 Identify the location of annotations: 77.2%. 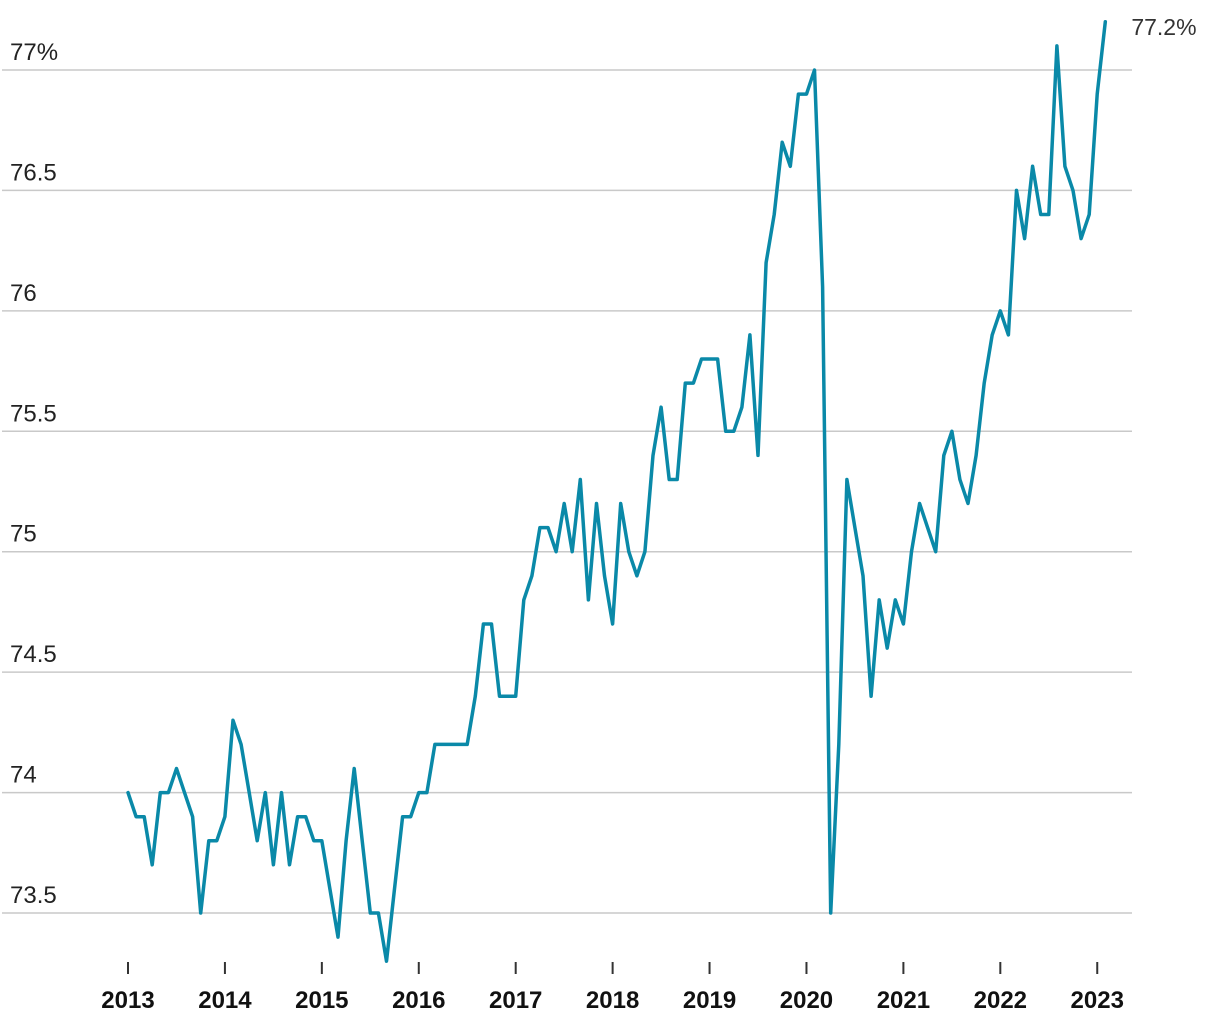
(1163, 27).